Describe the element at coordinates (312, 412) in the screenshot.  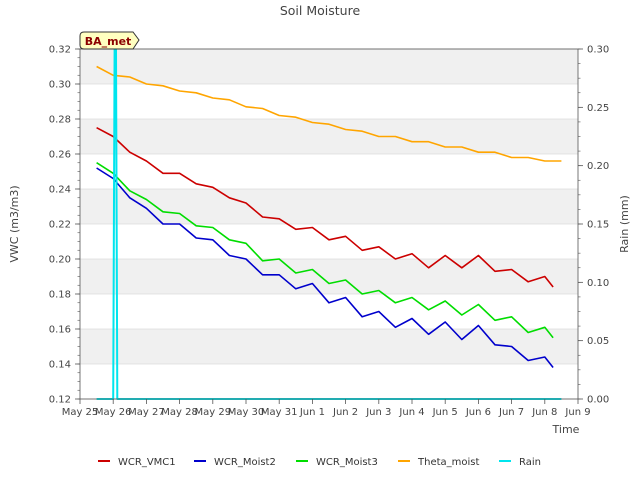
I see `x-tick-label: Jun 1` at that location.